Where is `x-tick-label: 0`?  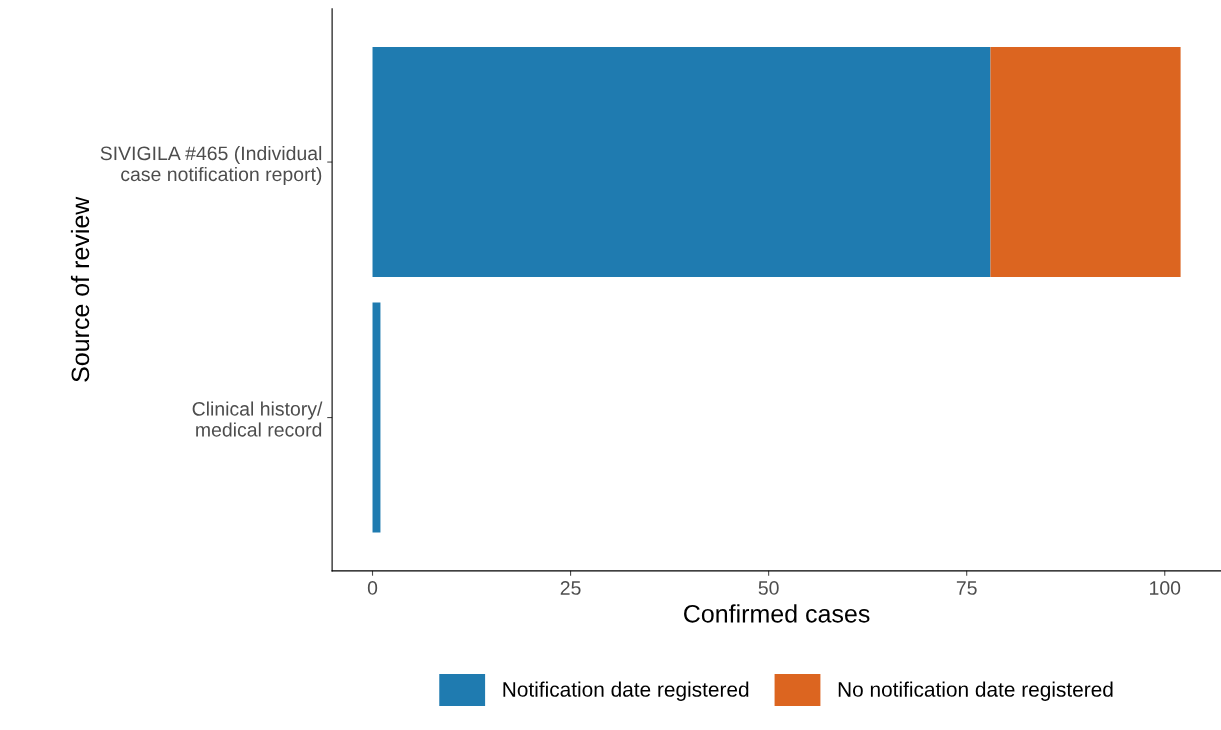 x-tick-label: 0 is located at coordinates (372, 588).